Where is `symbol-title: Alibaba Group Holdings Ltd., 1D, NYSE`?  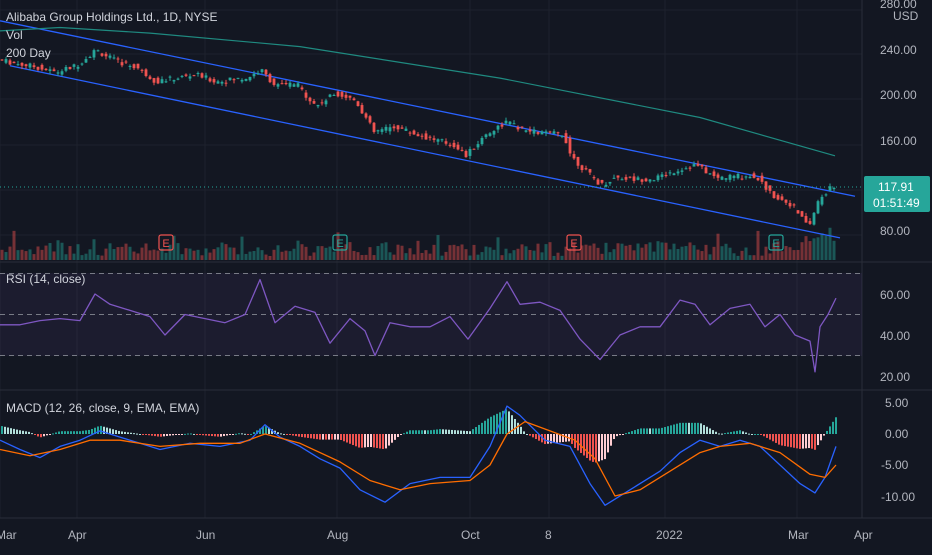
symbol-title: Alibaba Group Holdings Ltd., 1D, NYSE is located at coordinates (111, 17).